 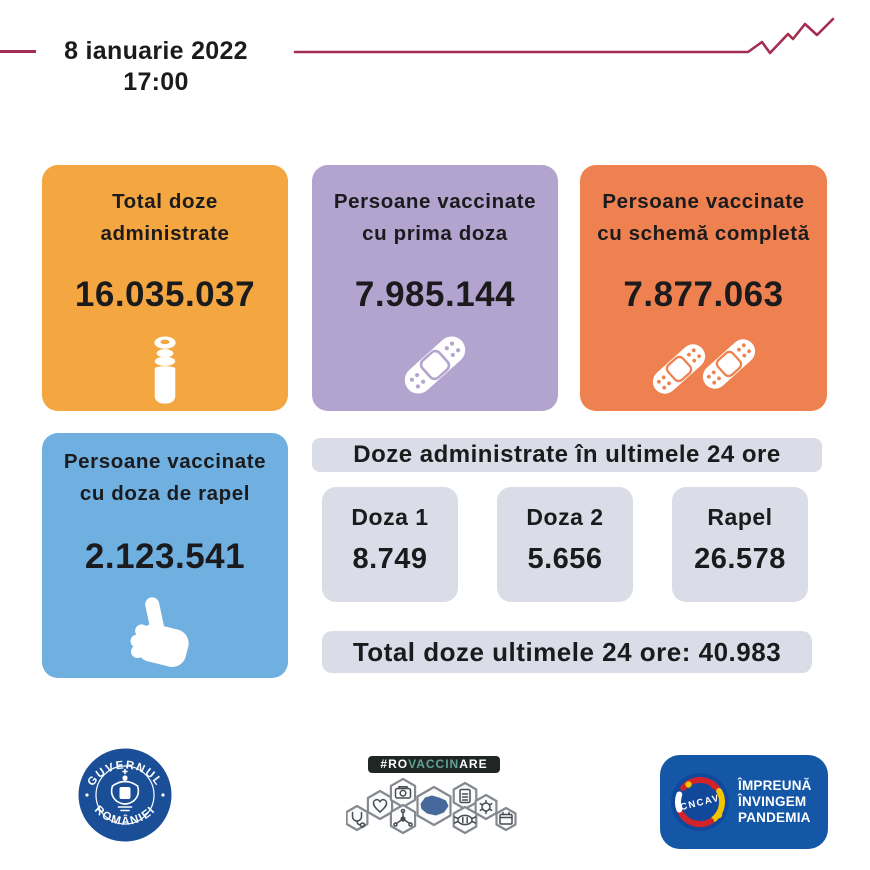 I want to click on thumbs-up-icon, so click(x=165, y=633).